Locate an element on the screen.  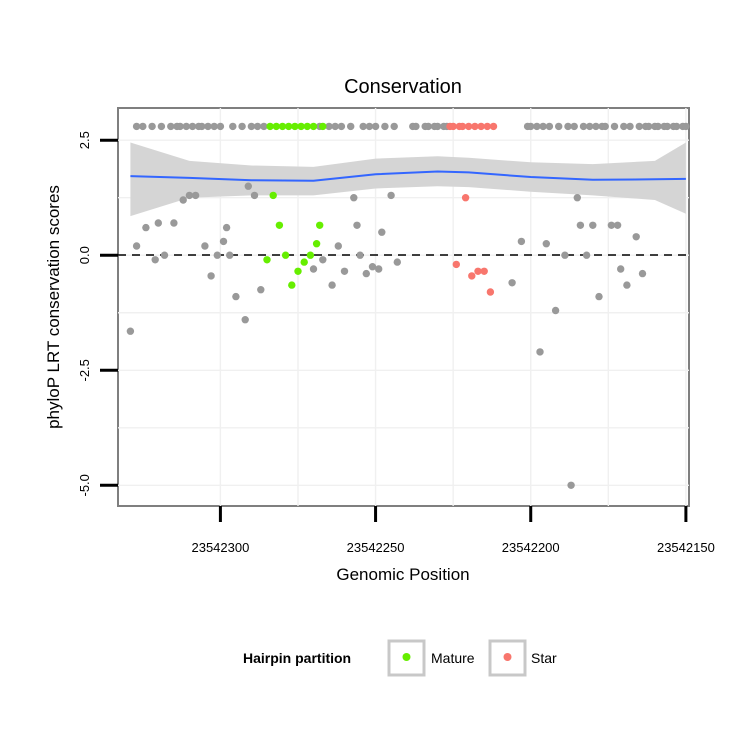
legend-dot-mature is located at coordinates (406, 657).